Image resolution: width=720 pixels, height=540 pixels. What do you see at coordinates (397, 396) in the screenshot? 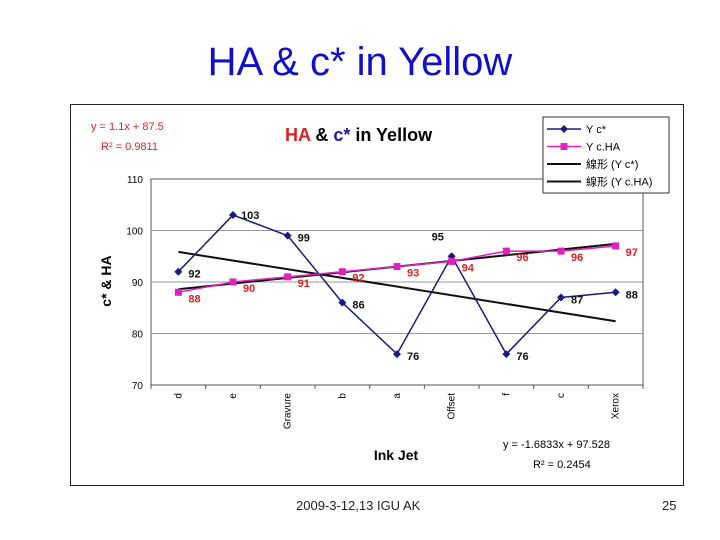
I see `x-tick-label: a` at bounding box center [397, 396].